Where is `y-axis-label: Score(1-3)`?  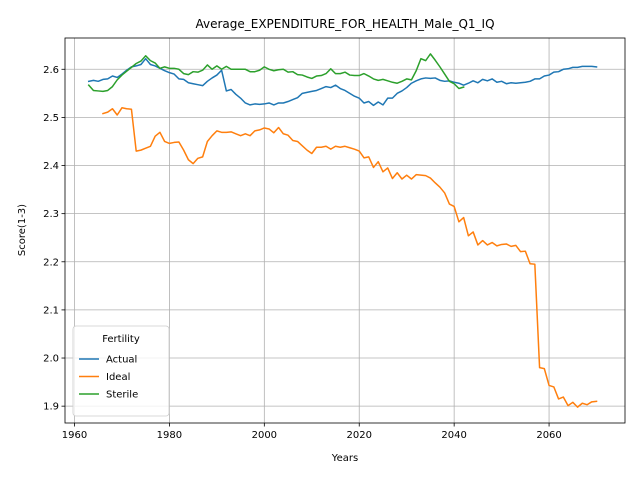
y-axis-label: Score(1-3) is located at coordinates (22, 230).